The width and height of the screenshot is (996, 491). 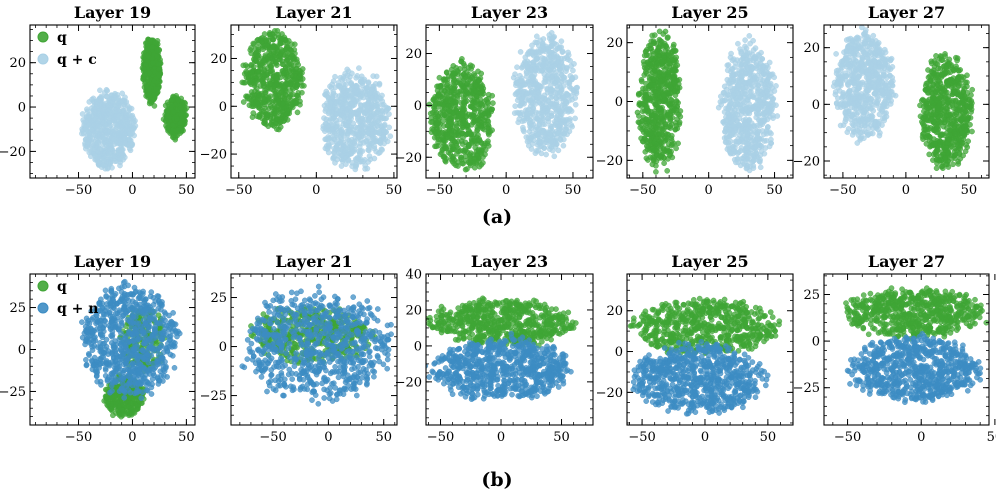 What do you see at coordinates (497, 217) in the screenshot?
I see `caption-a: (a)` at bounding box center [497, 217].